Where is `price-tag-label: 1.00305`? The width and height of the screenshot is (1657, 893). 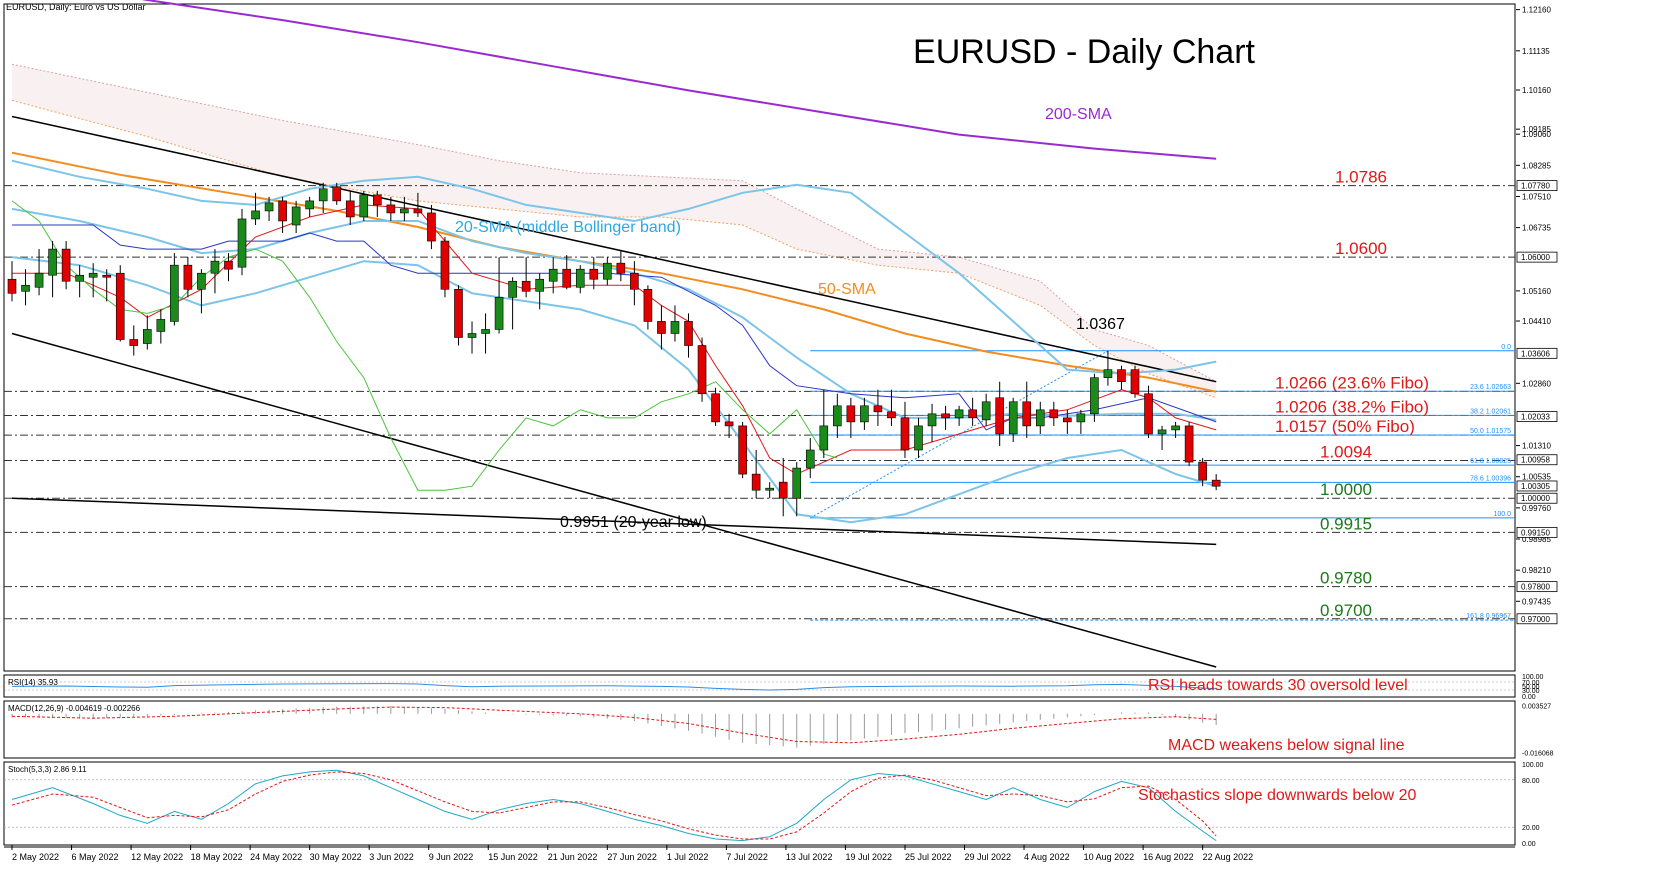
price-tag-label: 1.00305 is located at coordinates (1535, 486).